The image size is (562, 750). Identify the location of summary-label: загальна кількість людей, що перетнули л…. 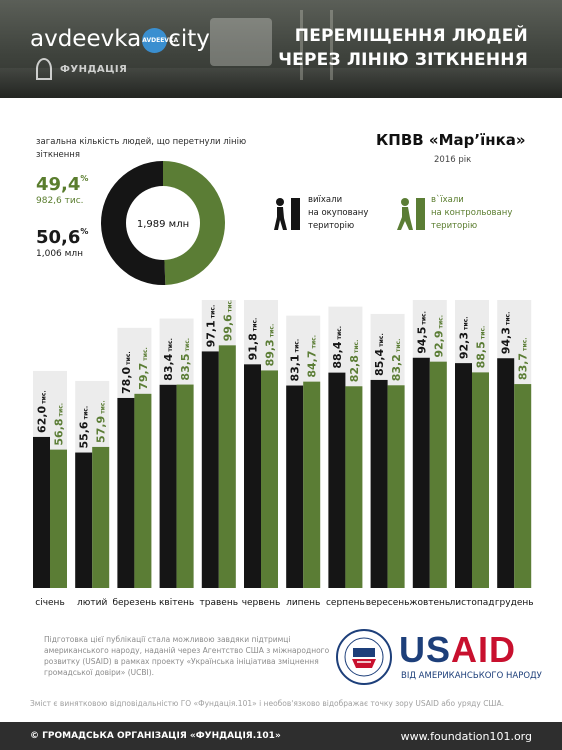
(141, 148).